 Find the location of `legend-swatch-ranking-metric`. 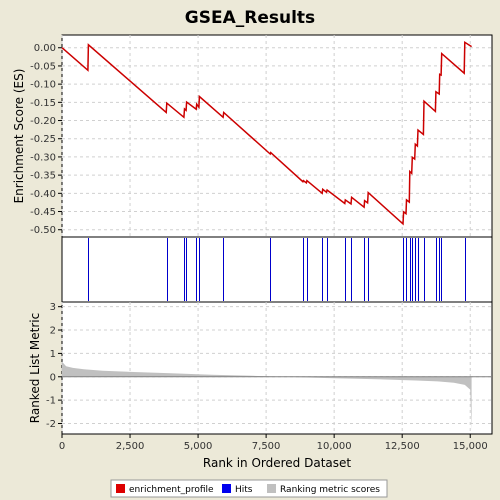

legend-swatch-ranking-metric is located at coordinates (271, 488).